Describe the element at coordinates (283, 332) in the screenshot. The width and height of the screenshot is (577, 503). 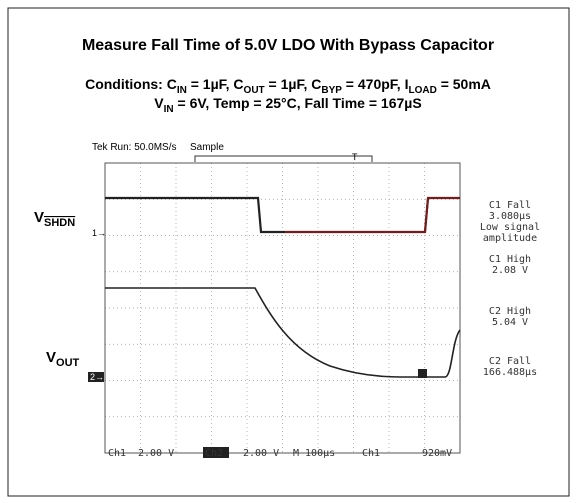
I see `ch2-waveform` at that location.